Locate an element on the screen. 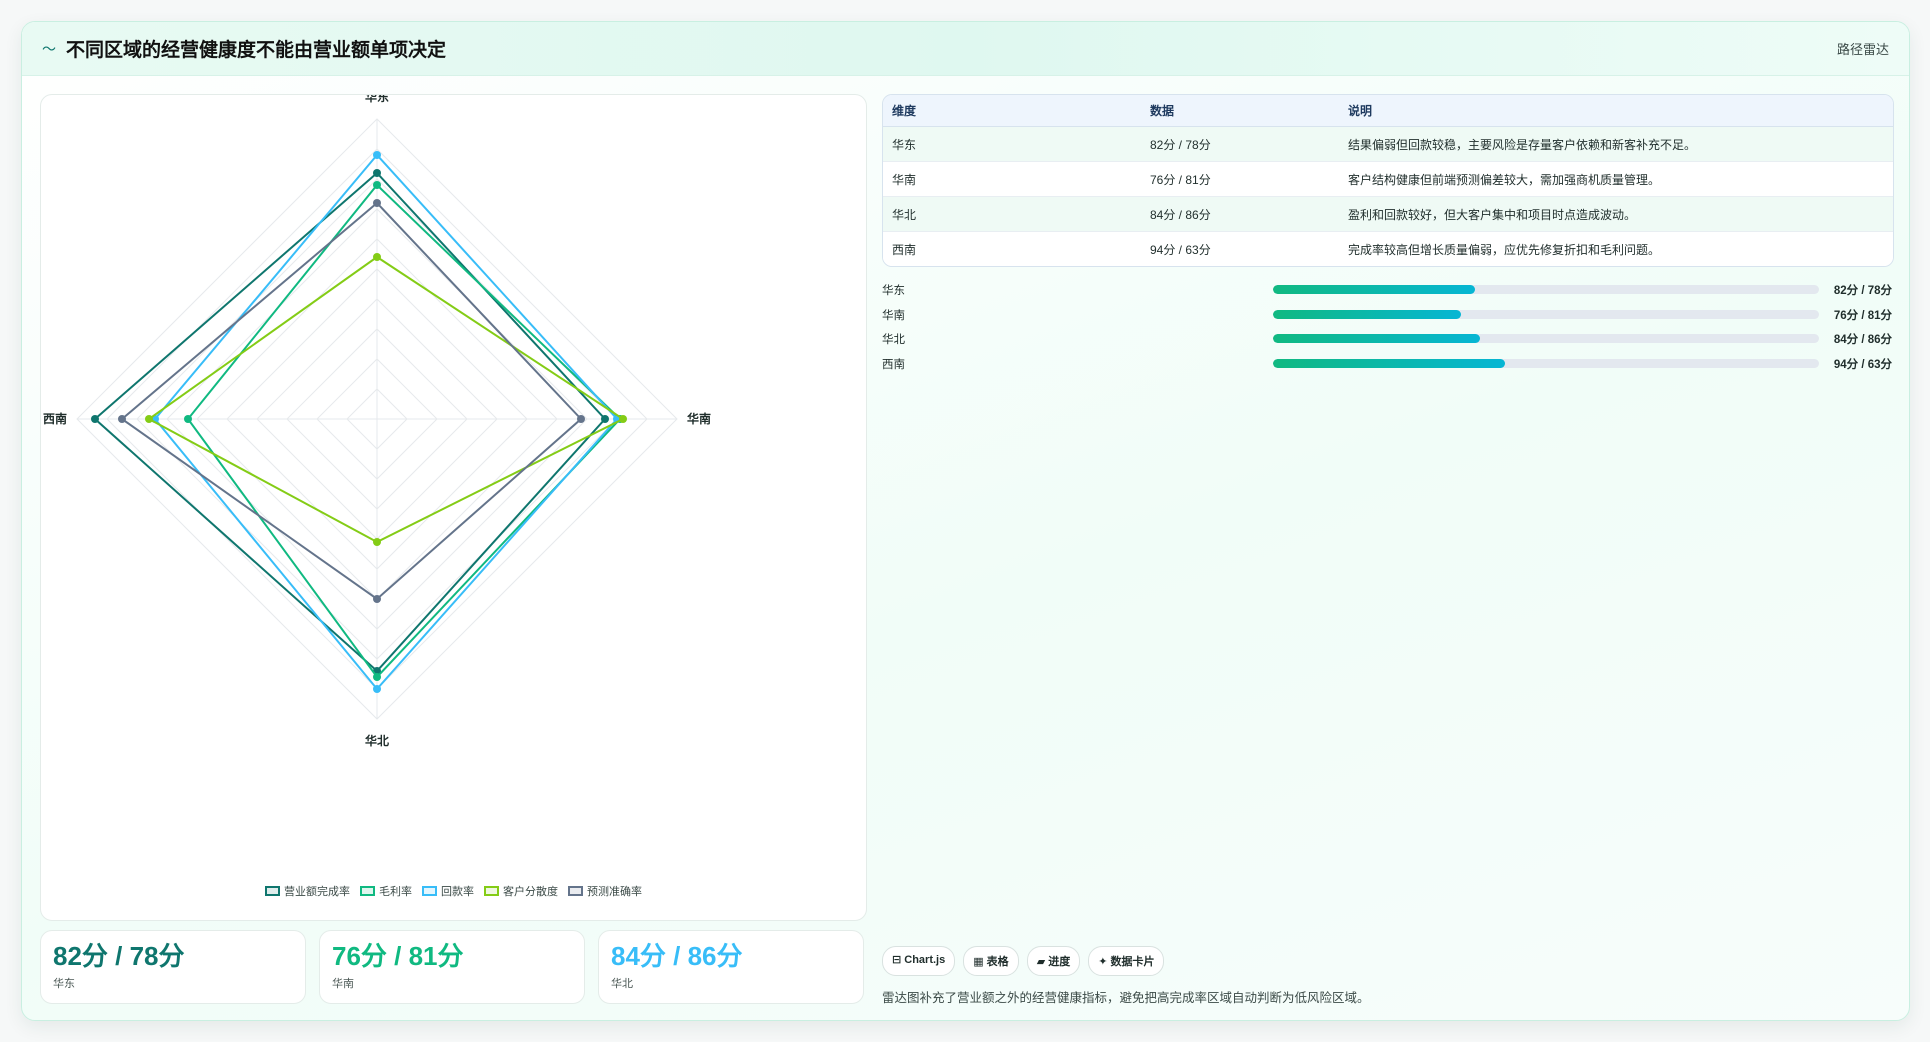  radar-axis-label: 华北 is located at coordinates (377, 740).